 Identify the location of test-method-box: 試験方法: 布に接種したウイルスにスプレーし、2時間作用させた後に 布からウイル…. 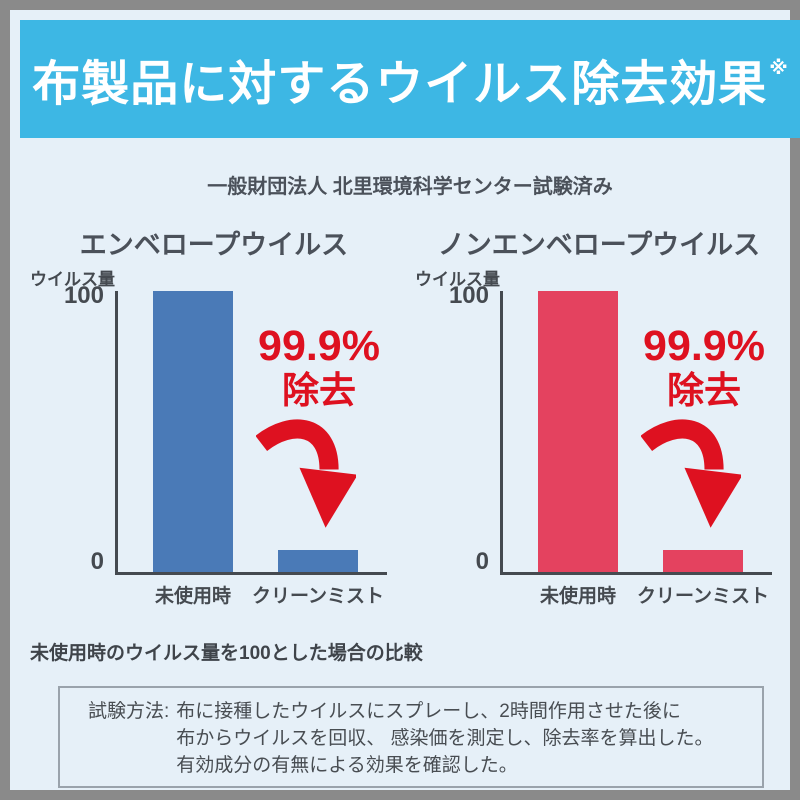
(411, 737).